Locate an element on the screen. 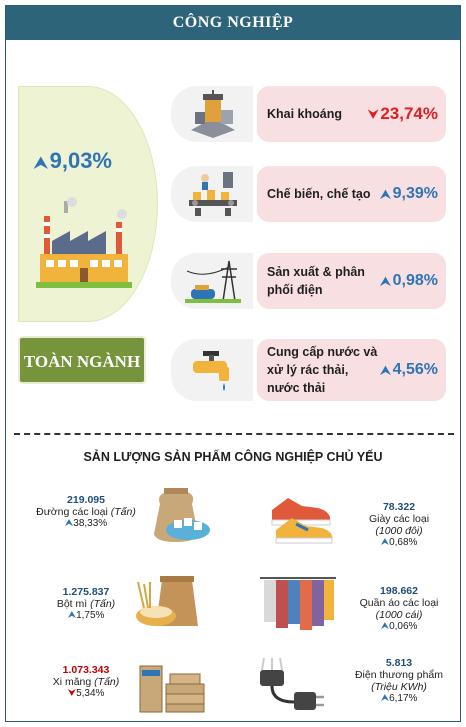 This screenshot has height=727, width=466. product-shoes: 78.322 Giày các loại (1000 đôi) ⮝0,68% is located at coordinates (399, 524).